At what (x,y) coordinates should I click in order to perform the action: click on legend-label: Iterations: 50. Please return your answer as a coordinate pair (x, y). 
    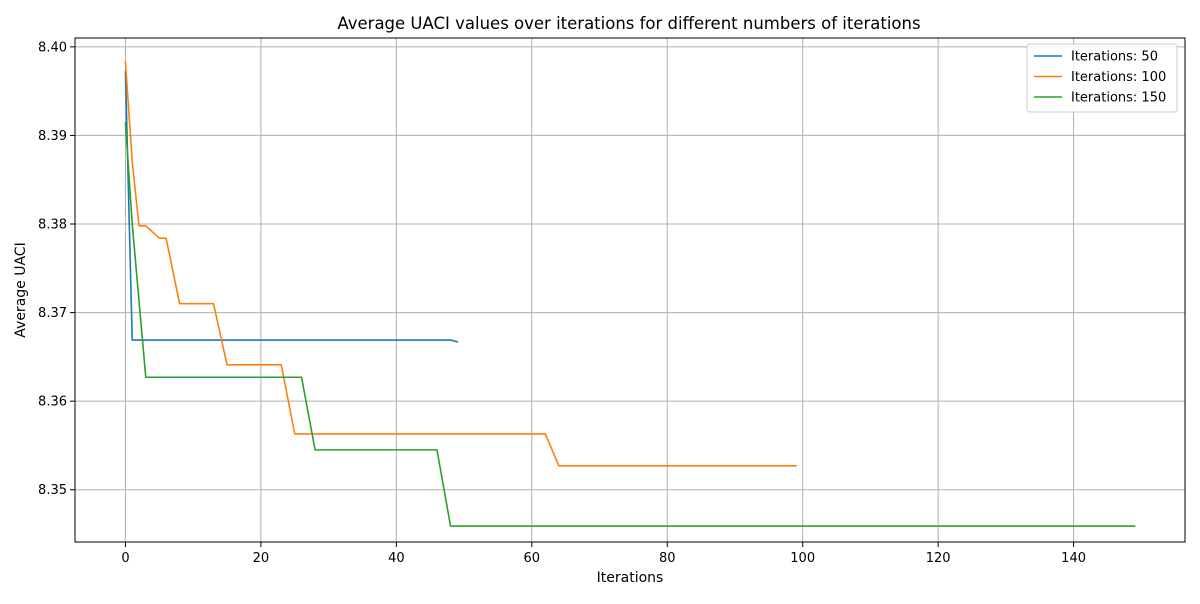
    Looking at the image, I should click on (1114, 57).